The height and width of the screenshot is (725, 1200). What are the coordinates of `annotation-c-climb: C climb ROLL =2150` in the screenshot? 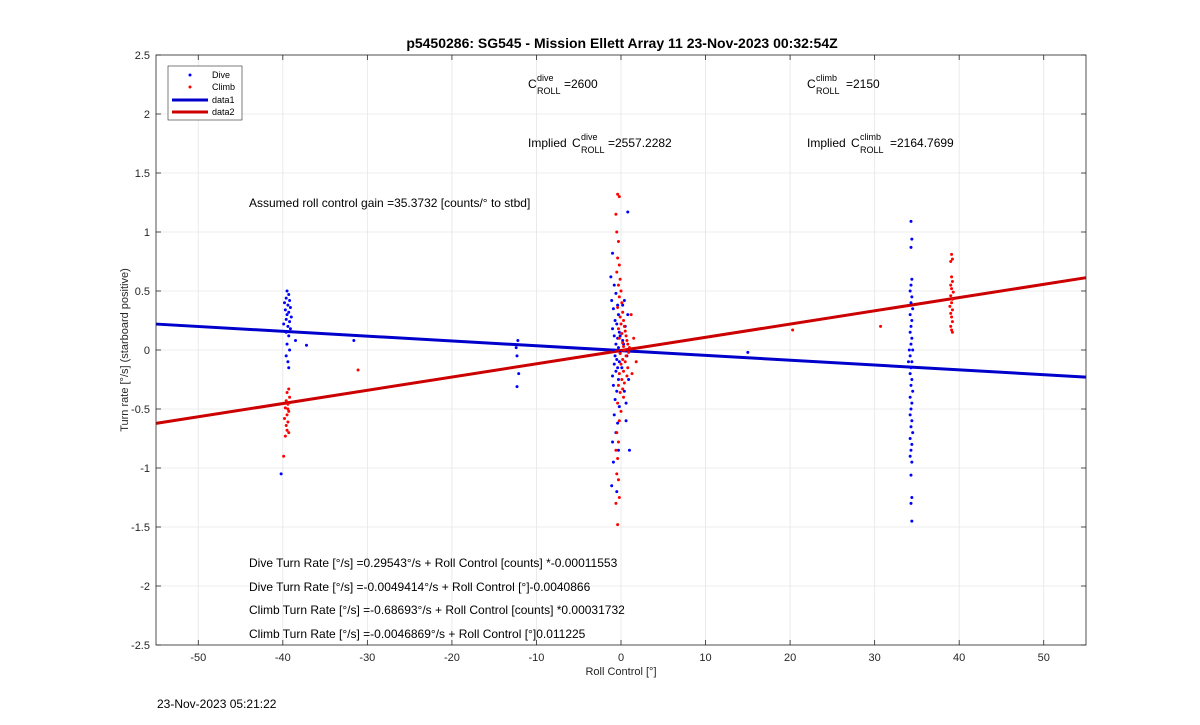 It's located at (843, 84).